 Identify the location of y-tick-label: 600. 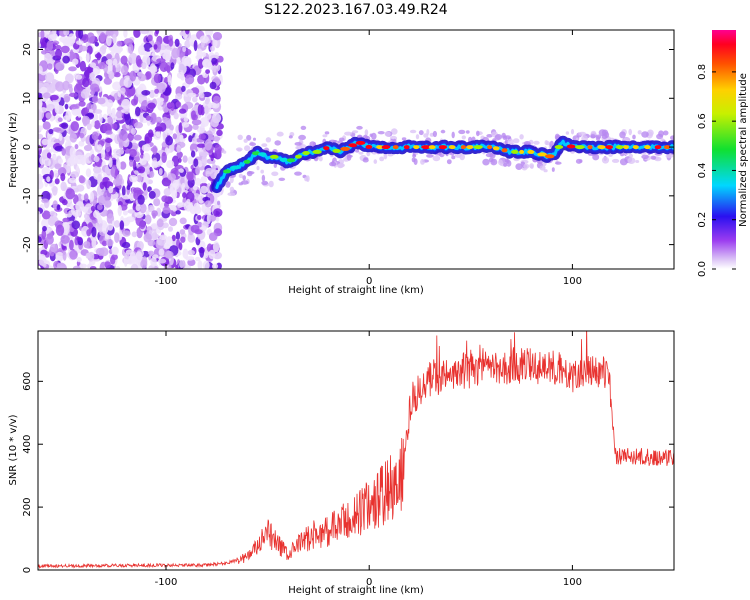
(27, 381).